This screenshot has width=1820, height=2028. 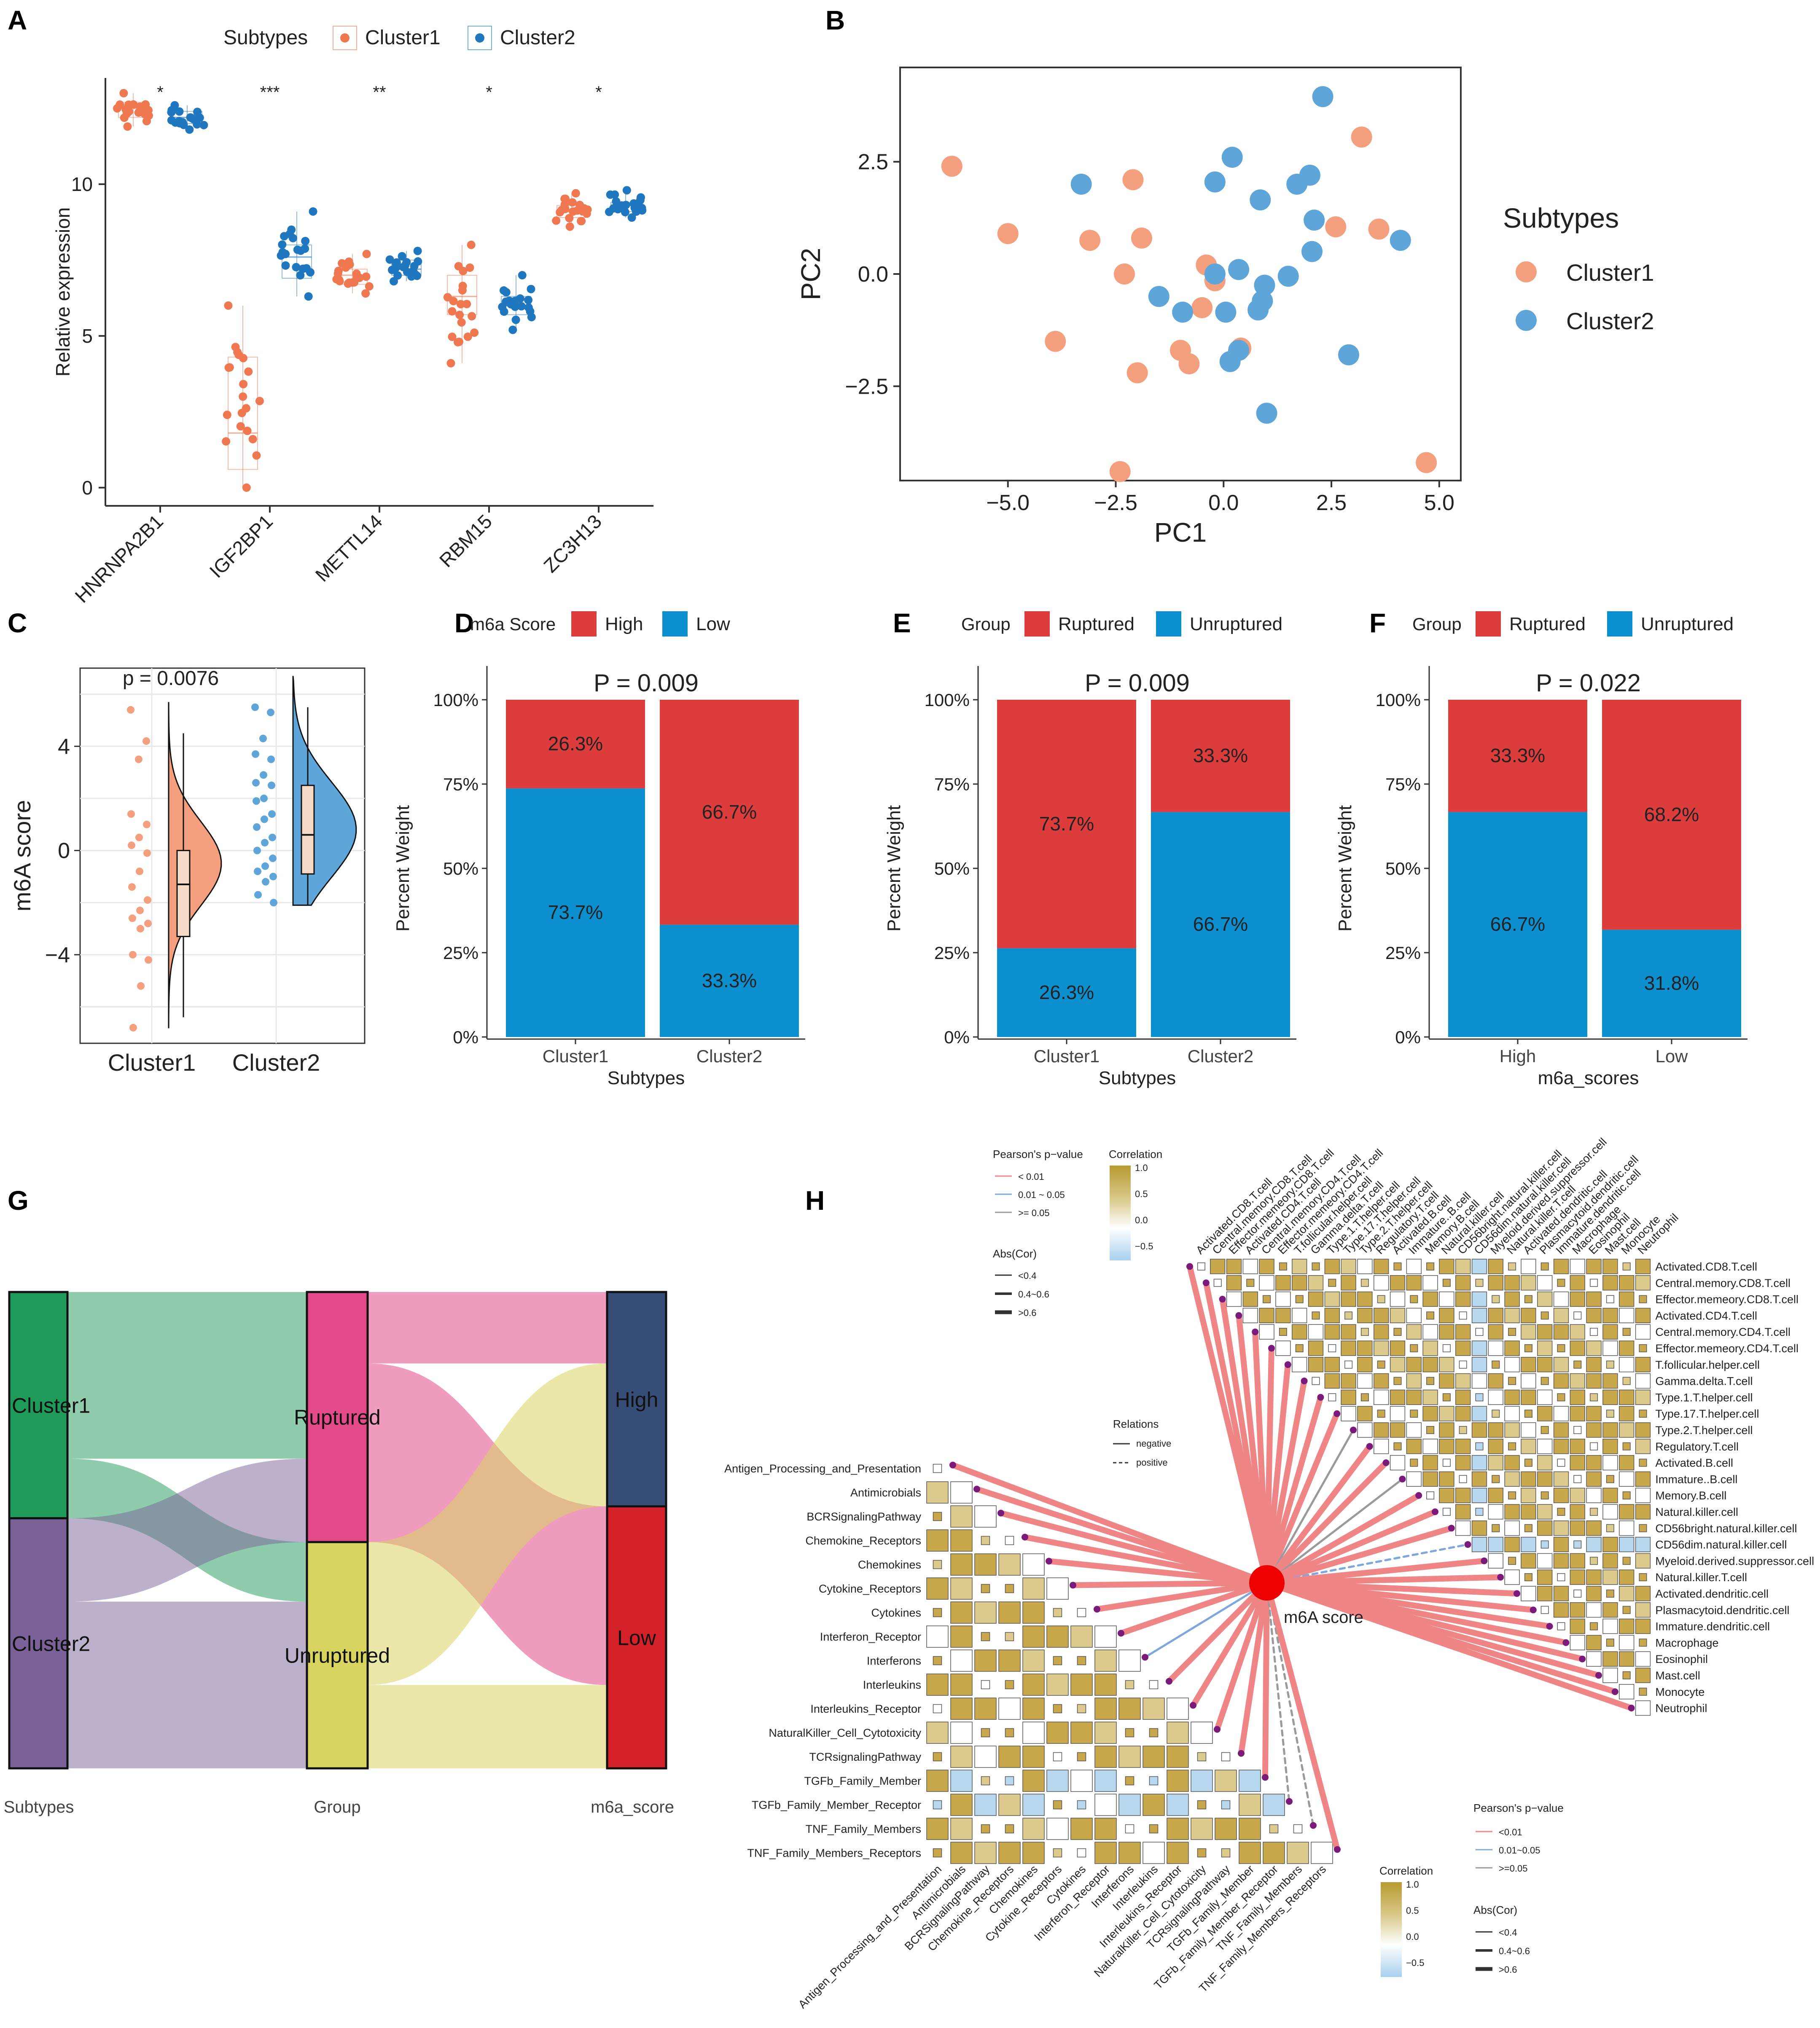 I want to click on immune-cell-row-label: Activated.B.cell, so click(x=1694, y=1463).